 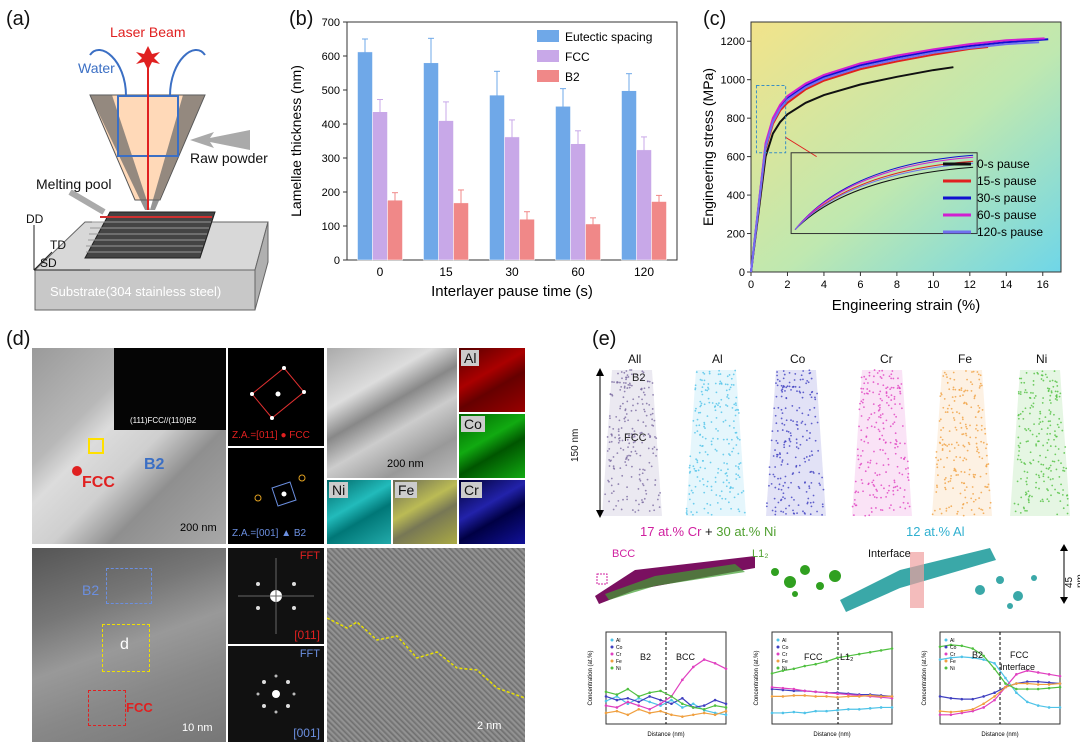 What do you see at coordinates (426, 645) in the screenshot?
I see `hrtem-interface-image: 2 nm` at bounding box center [426, 645].